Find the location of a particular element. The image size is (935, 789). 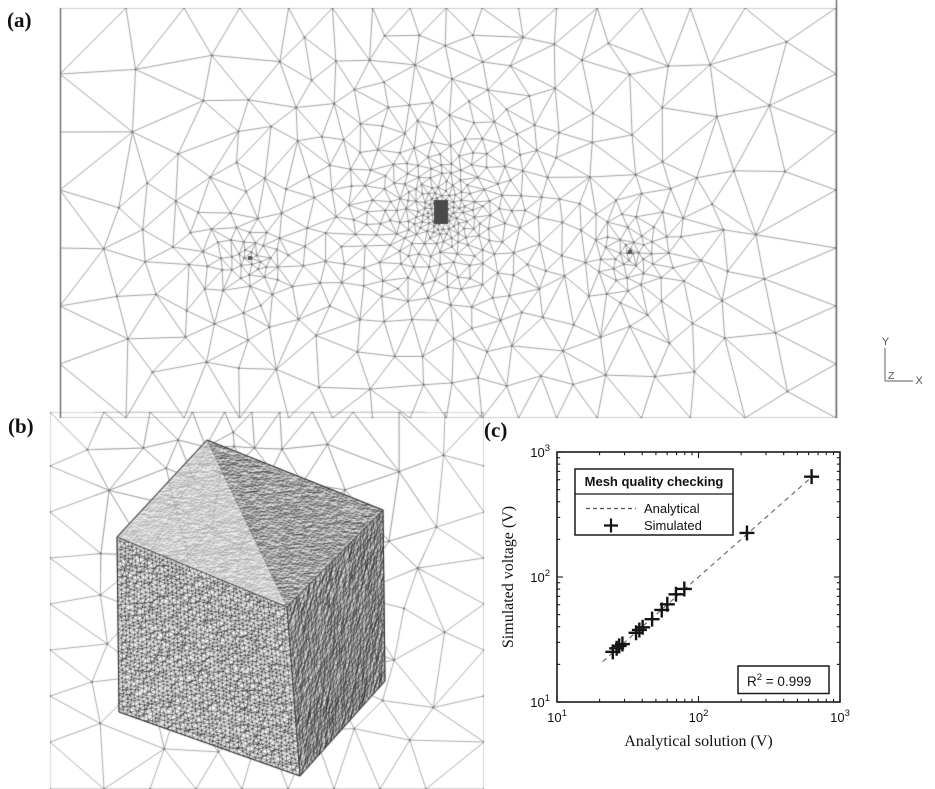

r2-box is located at coordinates (783, 680).